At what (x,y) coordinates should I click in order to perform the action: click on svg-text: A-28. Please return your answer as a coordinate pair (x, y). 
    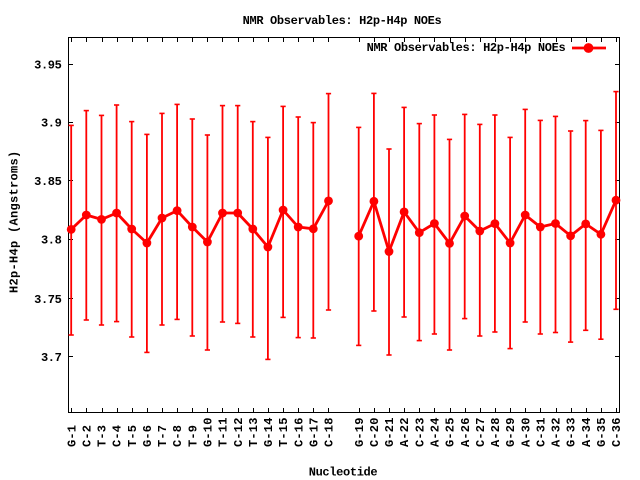
    Looking at the image, I should click on (496, 432).